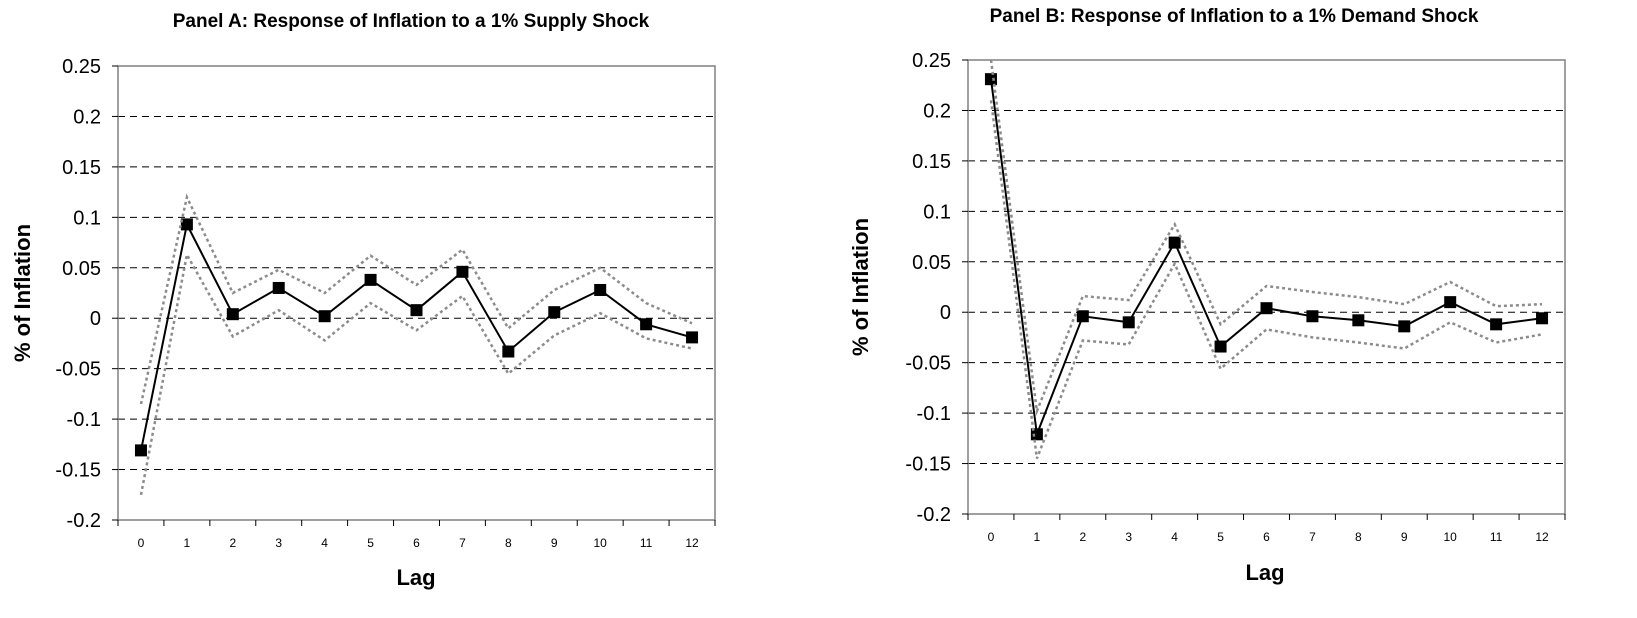 This screenshot has width=1637, height=618. What do you see at coordinates (84, 420) in the screenshot?
I see `panel-a-ytick-label: -0.1` at bounding box center [84, 420].